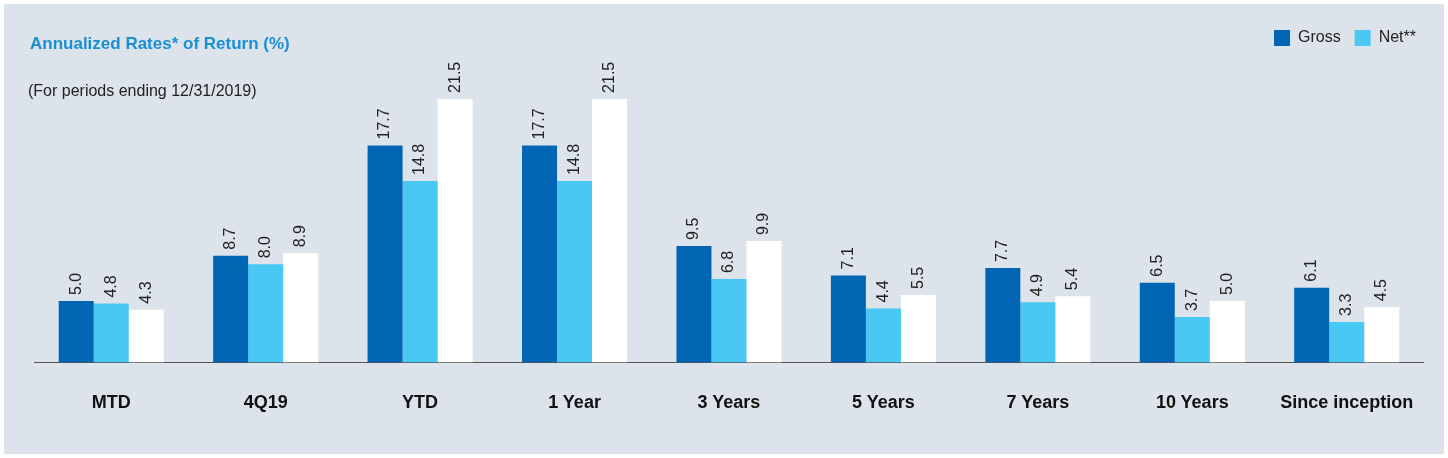 The image size is (1448, 458). What do you see at coordinates (883, 402) in the screenshot?
I see `x-tick-label: 5 Years` at bounding box center [883, 402].